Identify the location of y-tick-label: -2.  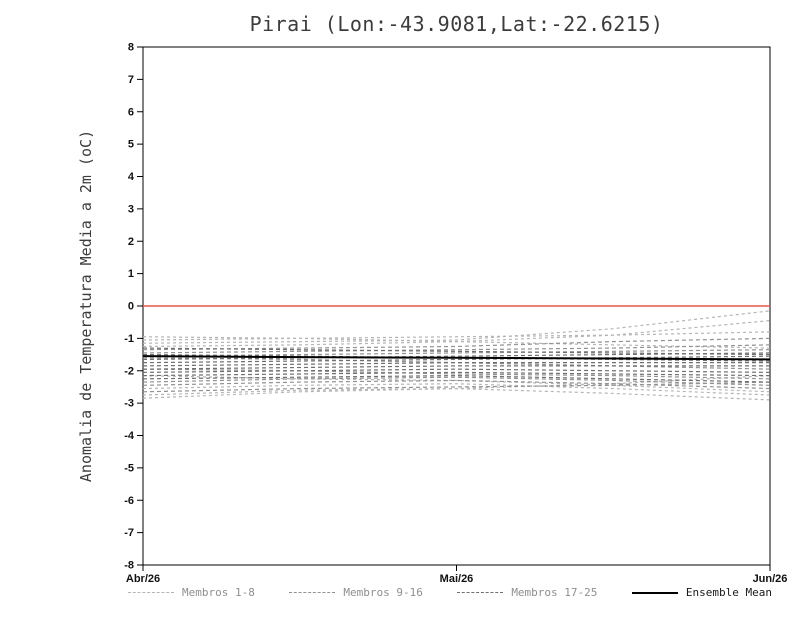
(129, 371).